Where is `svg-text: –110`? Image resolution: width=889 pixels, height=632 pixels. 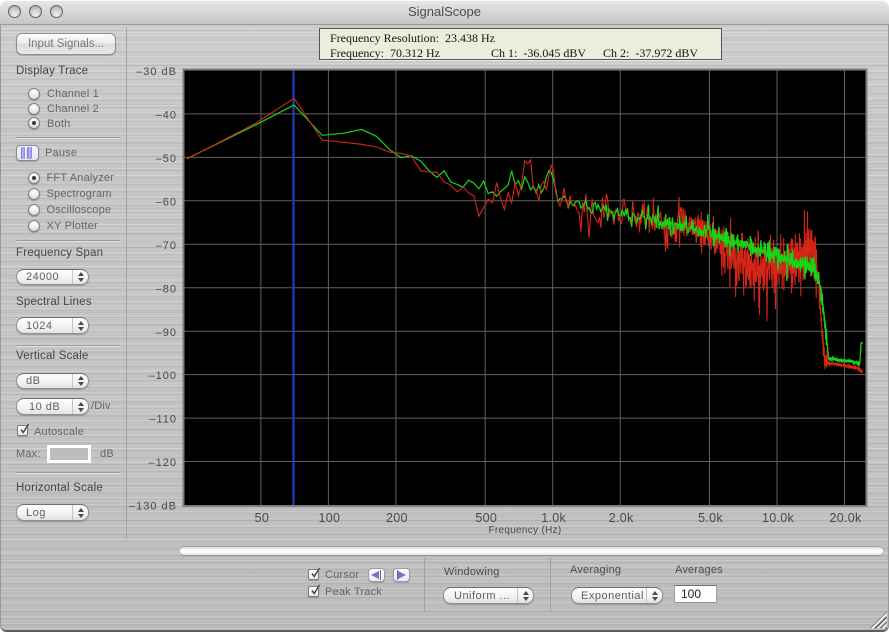 svg-text: –110 is located at coordinates (163, 420).